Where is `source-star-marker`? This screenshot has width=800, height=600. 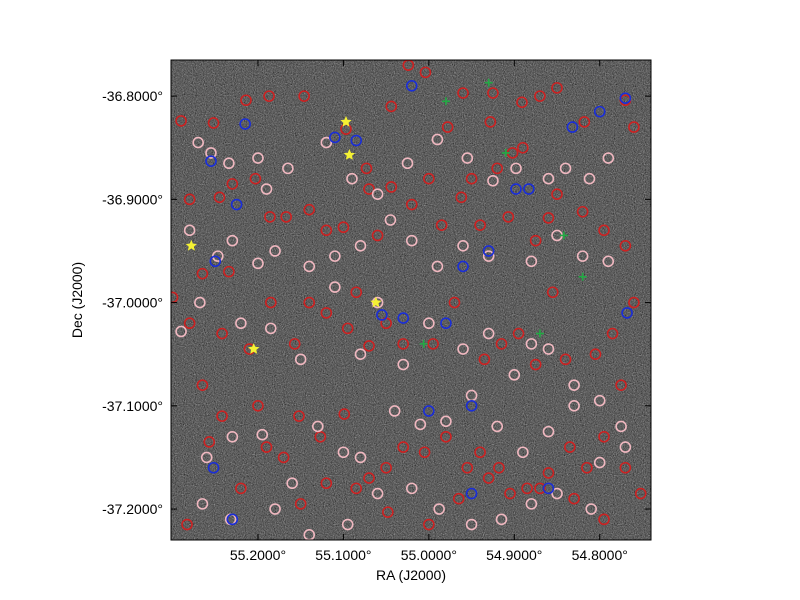 source-star-marker is located at coordinates (376, 302).